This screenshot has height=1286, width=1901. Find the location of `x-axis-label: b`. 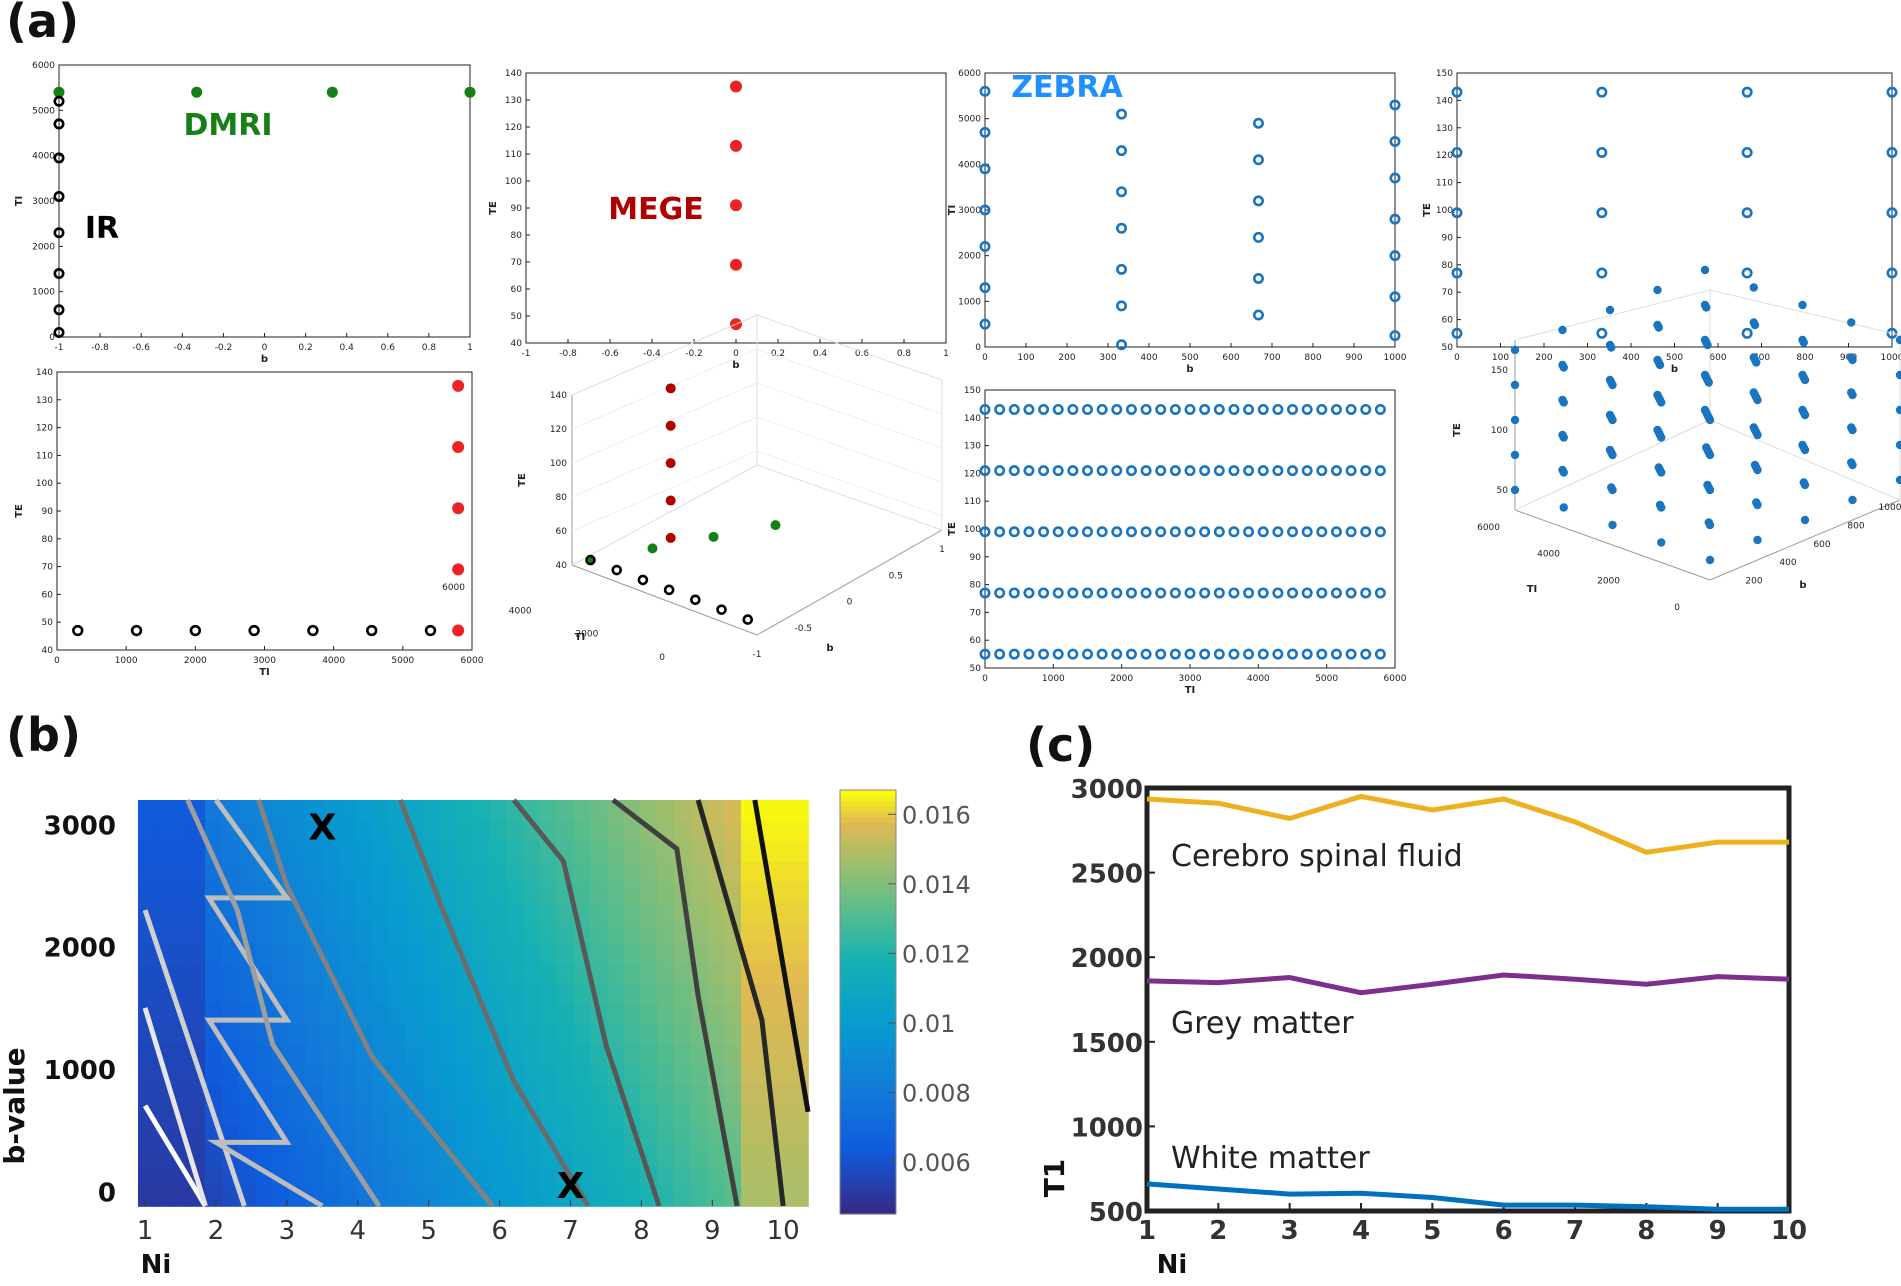

x-axis-label: b is located at coordinates (264, 359).